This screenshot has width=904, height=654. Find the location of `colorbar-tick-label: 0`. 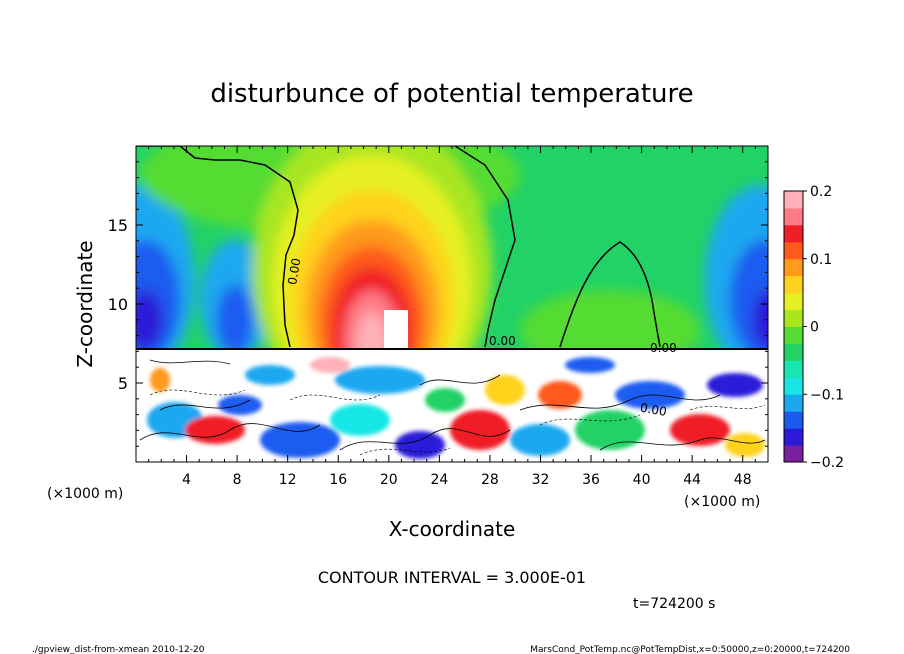

colorbar-tick-label: 0 is located at coordinates (814, 328).